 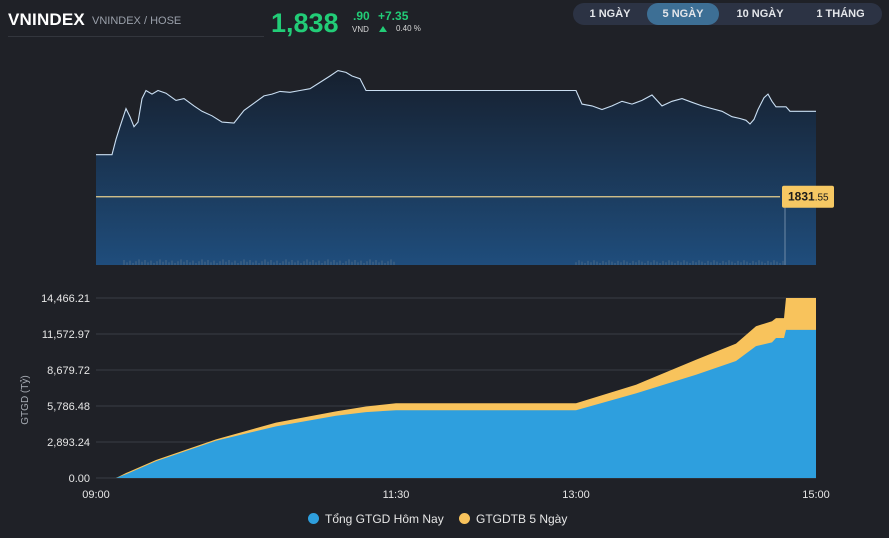 I want to click on tab-10-days: 10 NGÀY, so click(x=760, y=14).